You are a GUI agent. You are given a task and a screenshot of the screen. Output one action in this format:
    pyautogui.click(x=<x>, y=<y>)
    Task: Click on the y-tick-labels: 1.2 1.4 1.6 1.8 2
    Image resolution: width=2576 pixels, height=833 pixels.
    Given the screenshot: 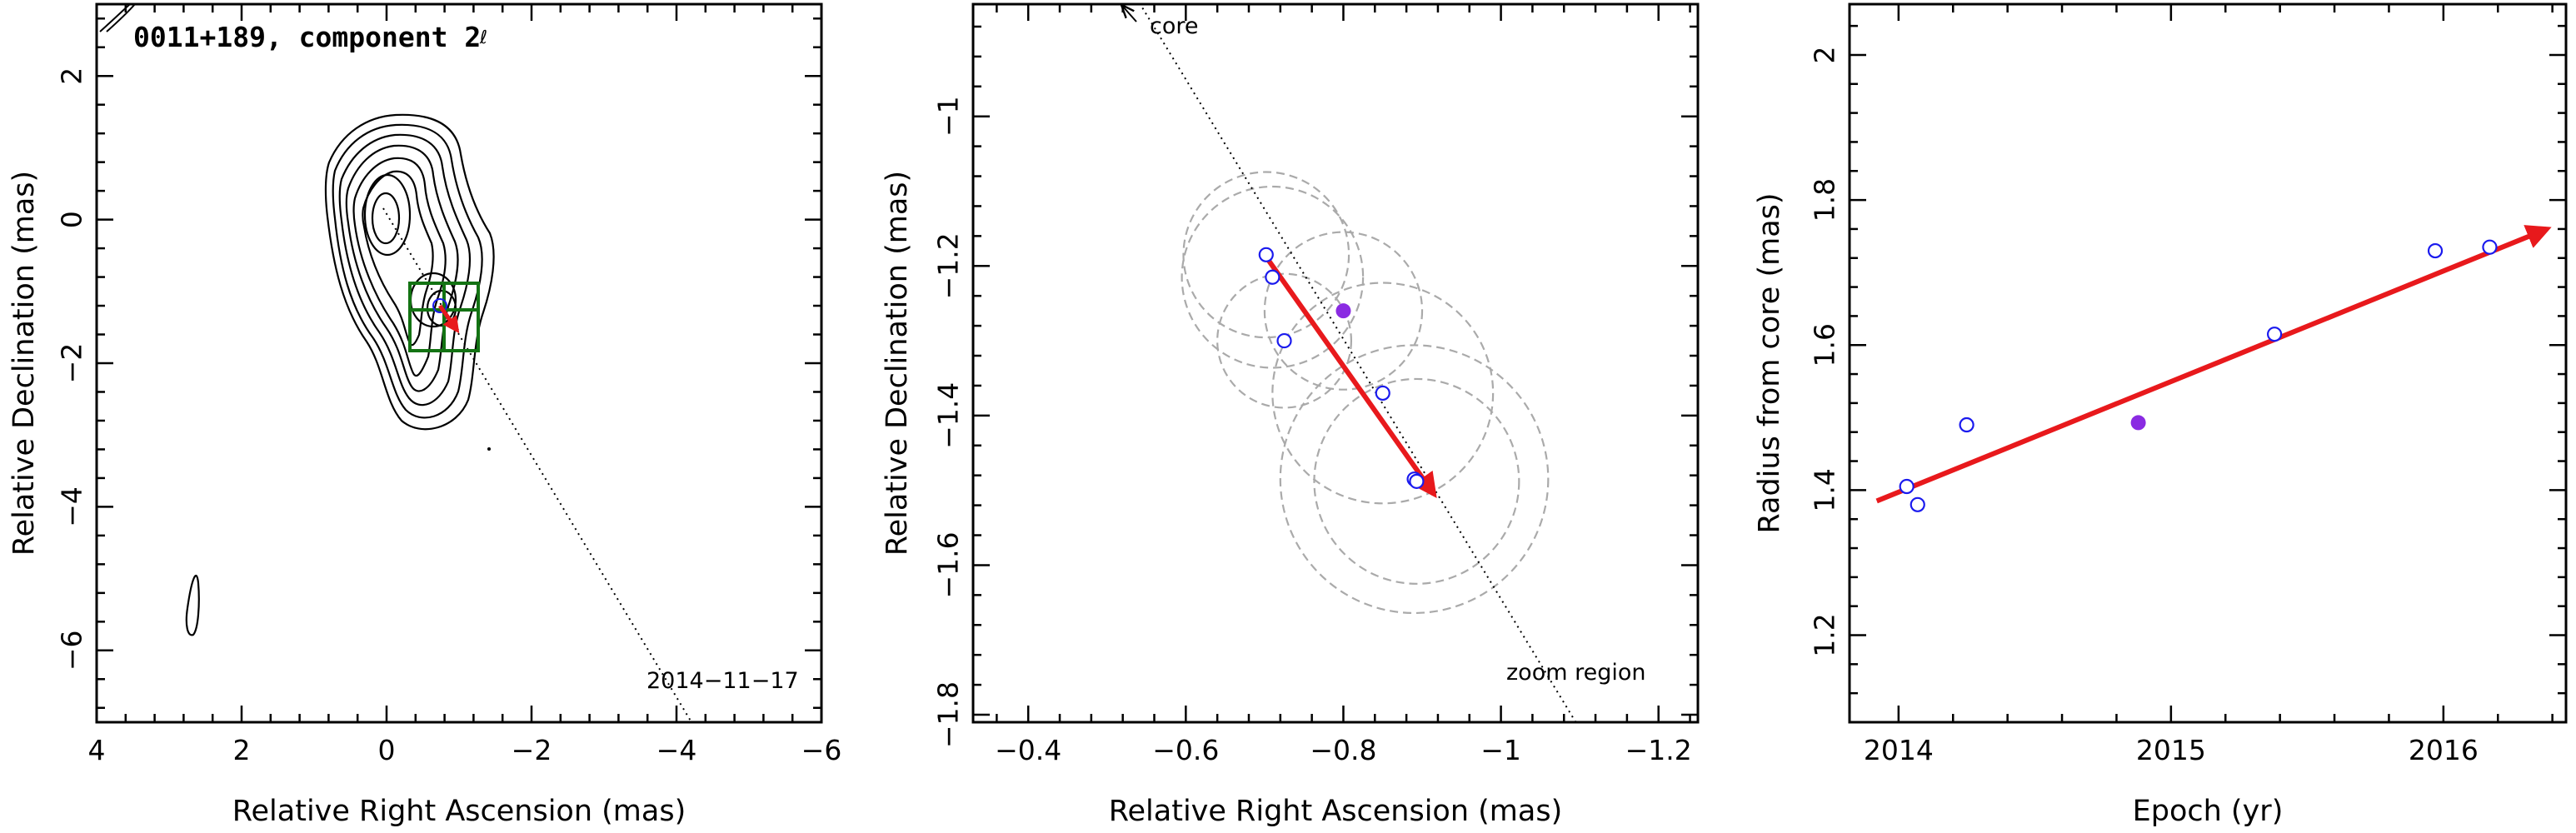 What is the action you would take?
    pyautogui.click(x=1825, y=351)
    